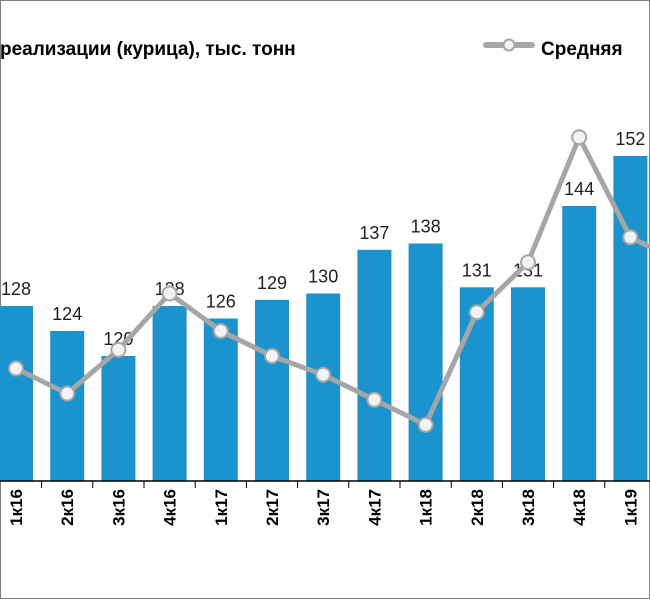 The width and height of the screenshot is (650, 600). What do you see at coordinates (426, 507) in the screenshot?
I see `x-tick-label: 1к18` at bounding box center [426, 507].